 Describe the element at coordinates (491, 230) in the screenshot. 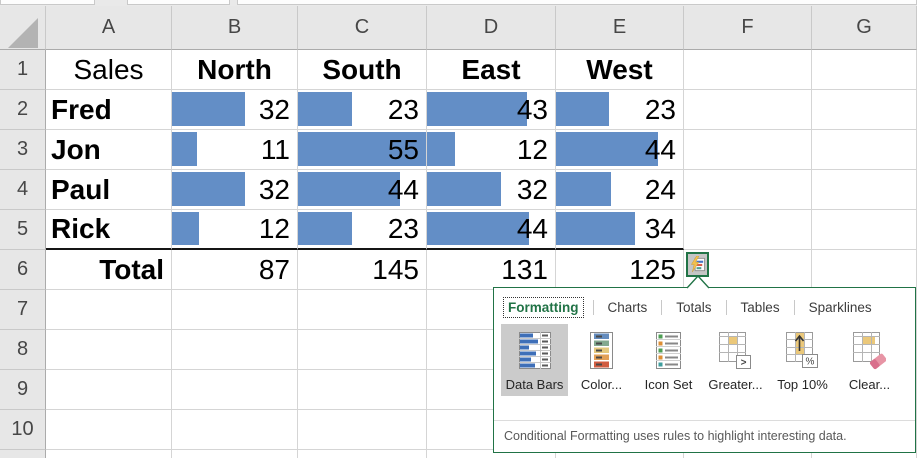

I see `cell-d5: 44` at that location.